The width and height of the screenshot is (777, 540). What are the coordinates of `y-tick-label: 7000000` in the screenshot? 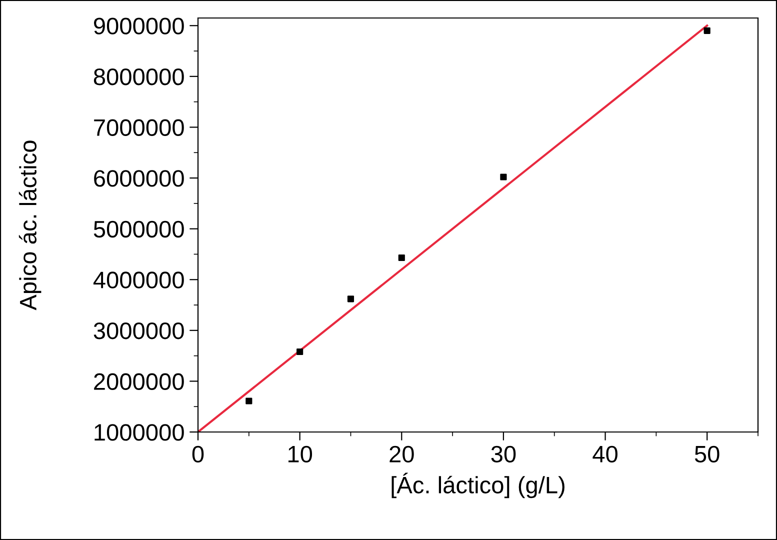 It's located at (139, 127).